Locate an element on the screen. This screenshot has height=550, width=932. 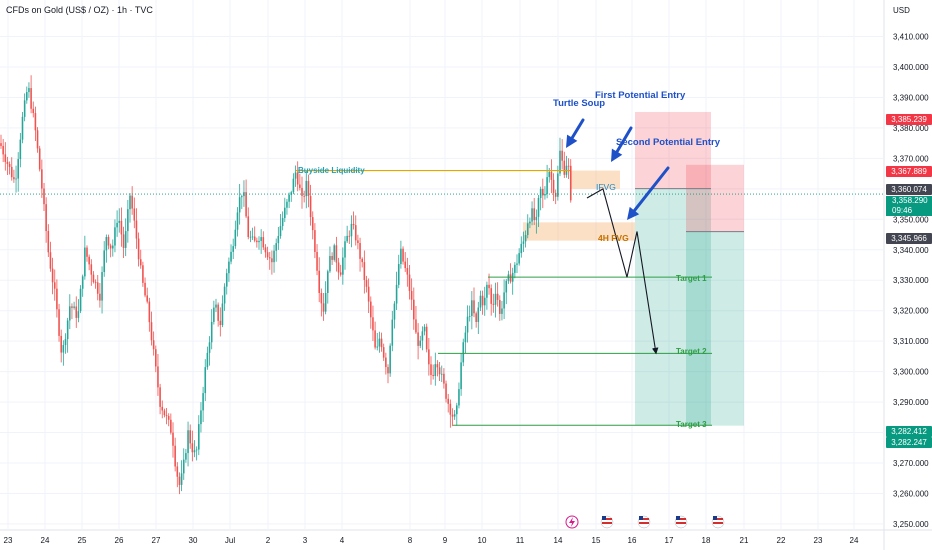
fvg-4h-box is located at coordinates (579, 231).